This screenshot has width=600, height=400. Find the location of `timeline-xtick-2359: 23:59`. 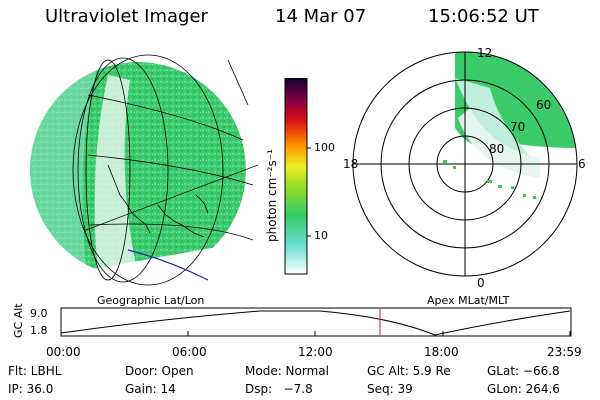

timeline-xtick-2359: 23:59 is located at coordinates (564, 352).